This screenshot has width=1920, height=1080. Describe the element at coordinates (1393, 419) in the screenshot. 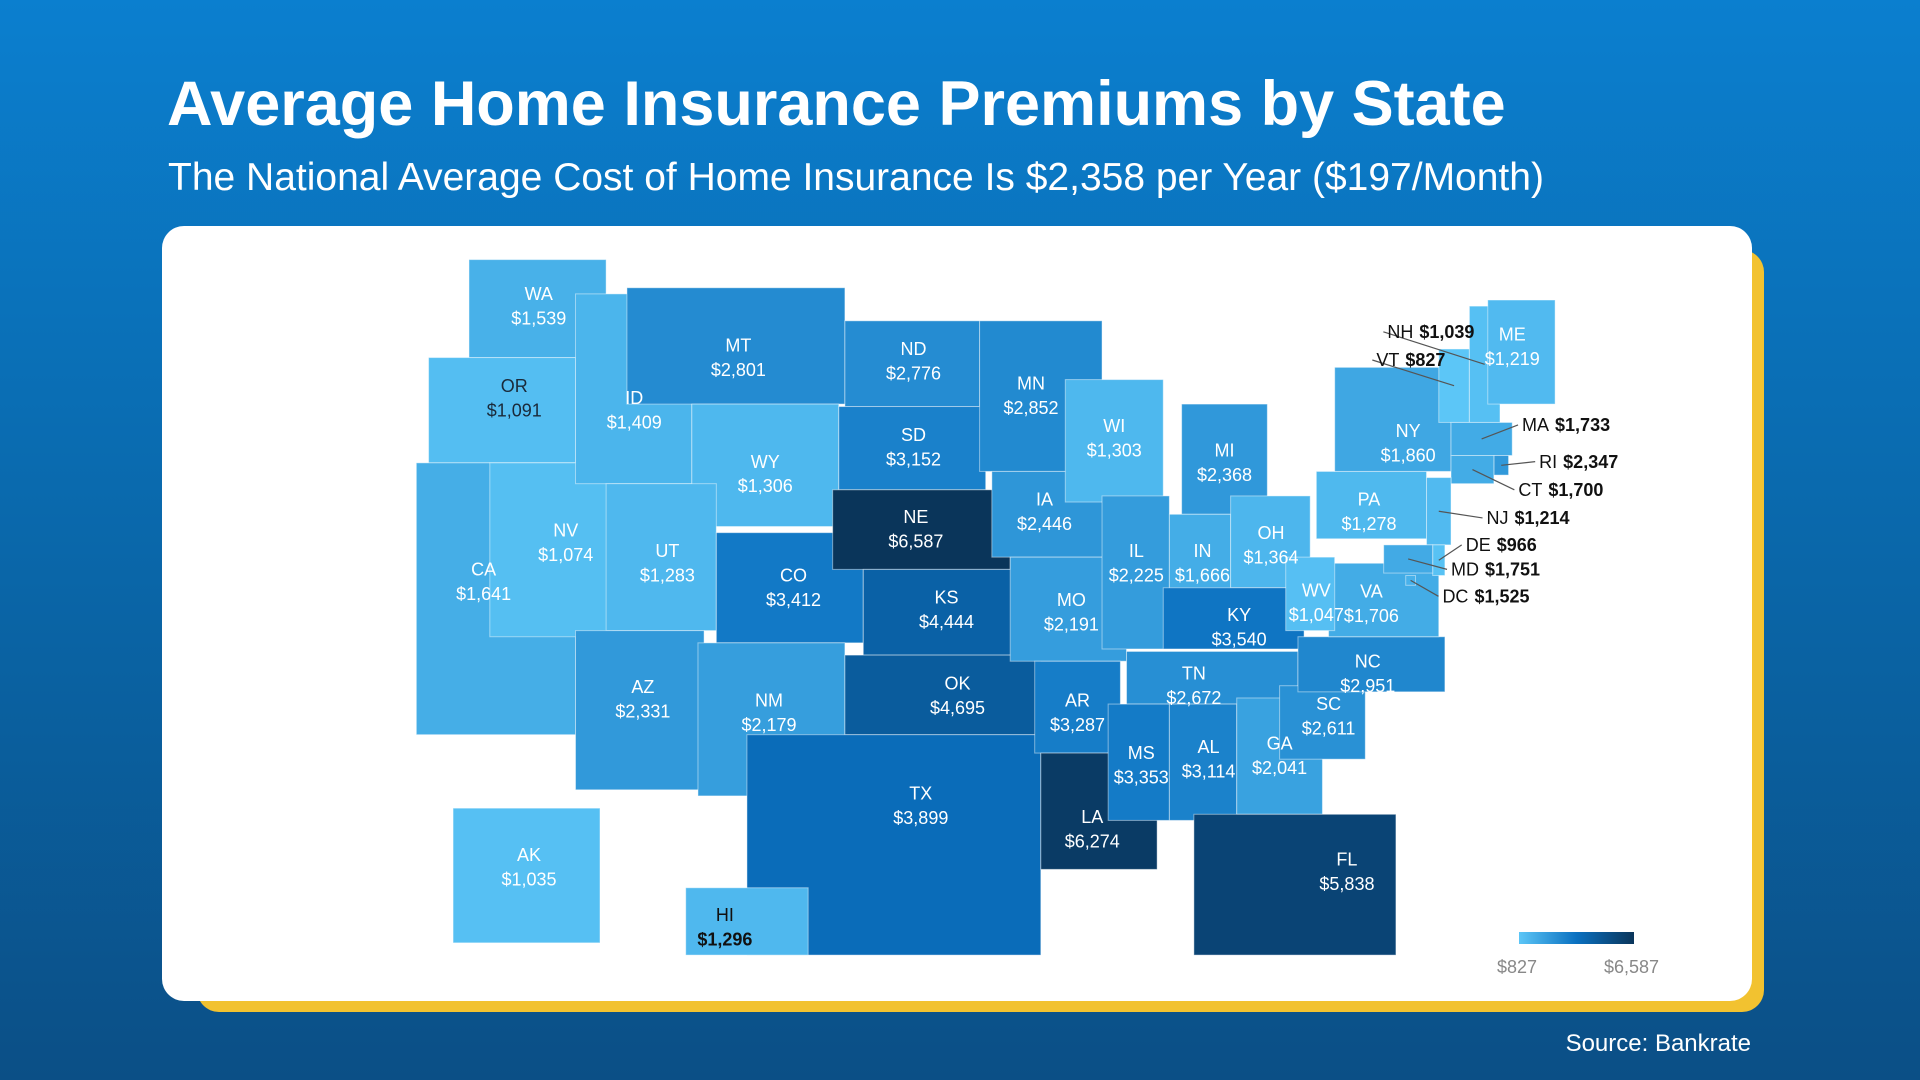

I see `state-ny` at that location.